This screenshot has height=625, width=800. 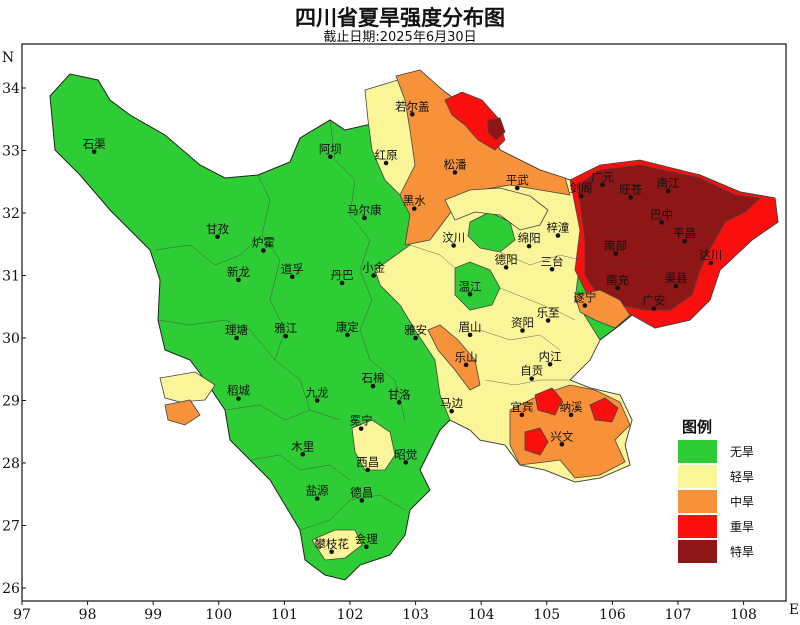 I want to click on city-marker: 雅安, so click(x=415, y=332).